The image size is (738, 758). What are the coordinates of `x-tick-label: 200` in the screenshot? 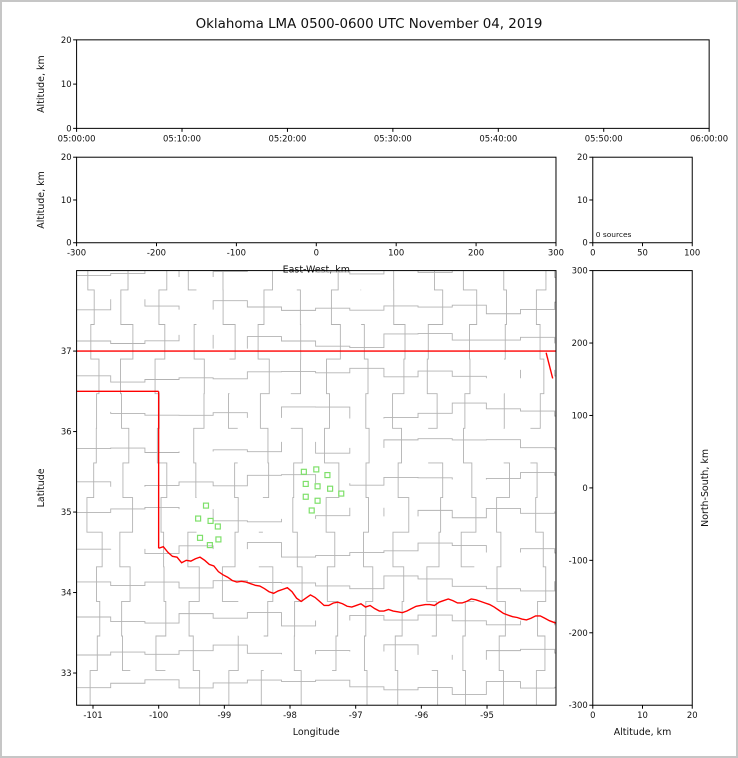 It's located at (476, 253).